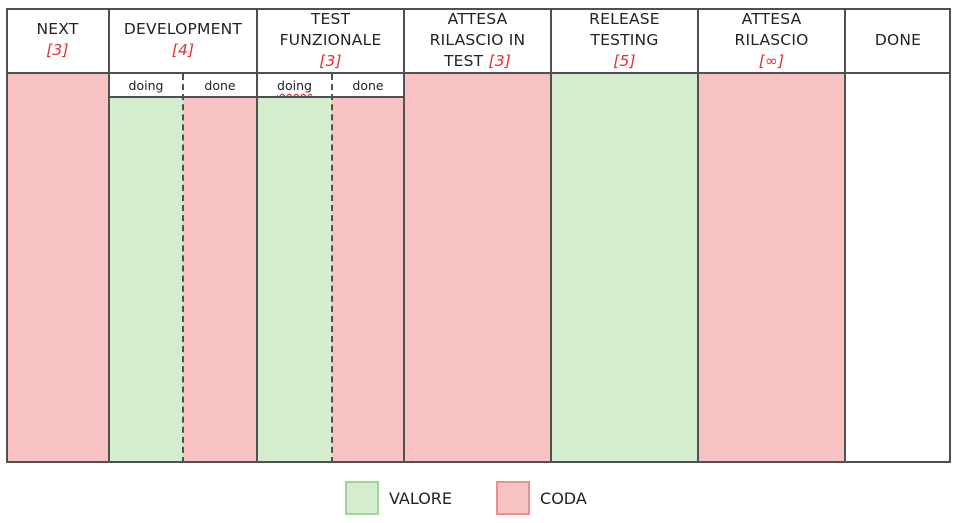  I want to click on column-development-header: DEVELOPMENT [4], so click(183, 40).